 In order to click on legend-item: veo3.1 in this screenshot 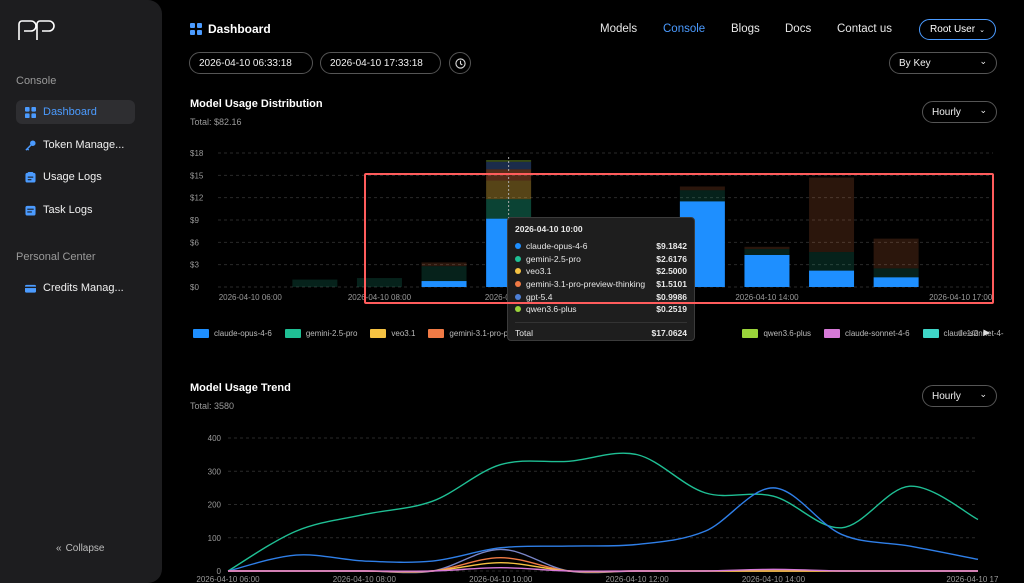, I will do `click(393, 333)`.